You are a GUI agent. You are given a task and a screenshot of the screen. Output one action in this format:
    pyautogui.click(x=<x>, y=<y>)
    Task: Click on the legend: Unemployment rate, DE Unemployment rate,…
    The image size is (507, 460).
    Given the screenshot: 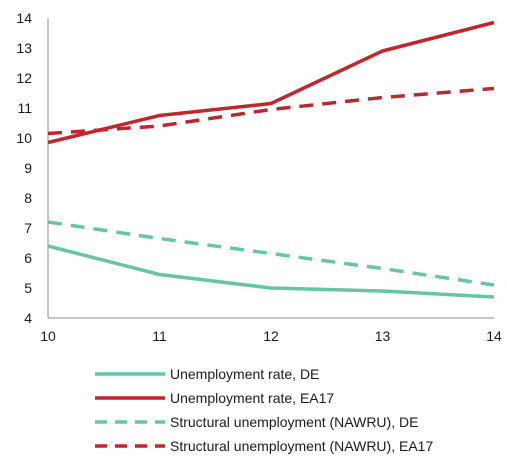 What is the action you would take?
    pyautogui.click(x=264, y=410)
    